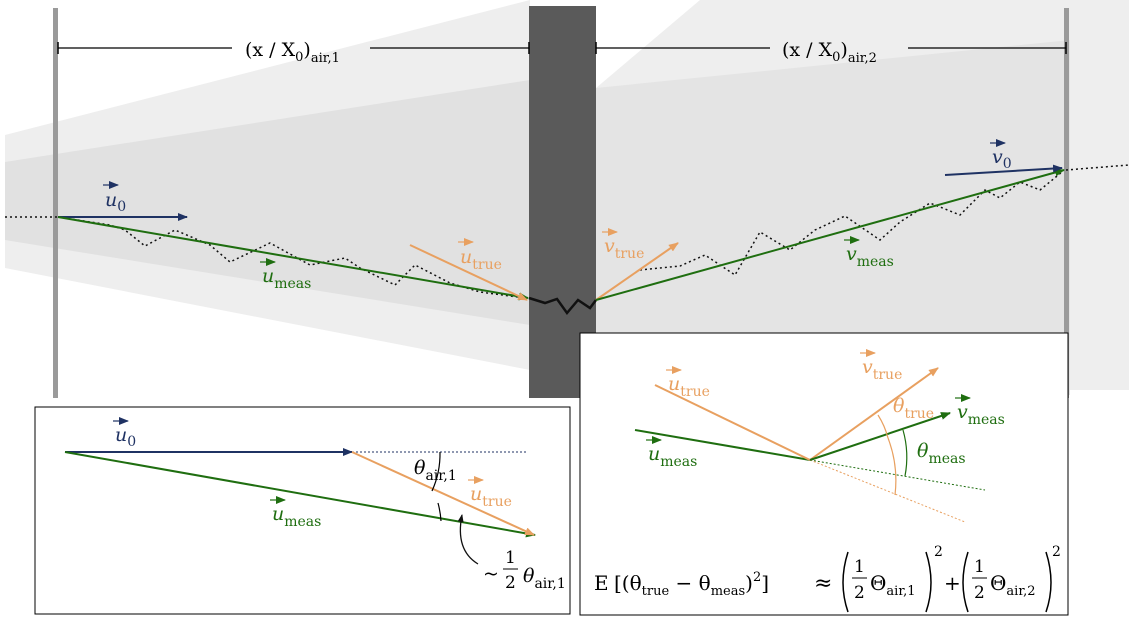  I want to click on vector-v0, so click(1003, 170).